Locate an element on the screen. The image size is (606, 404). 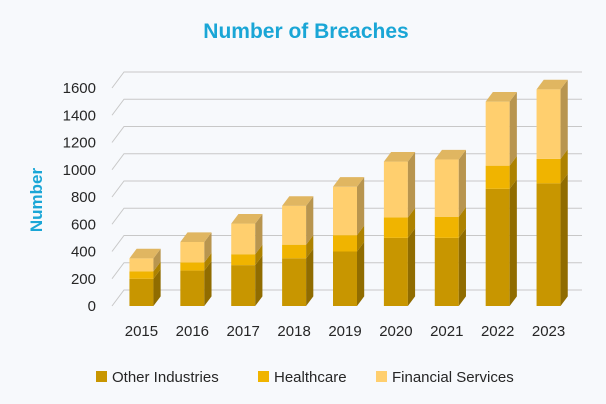
bar-side-financial-services-2022 is located at coordinates (513, 129).